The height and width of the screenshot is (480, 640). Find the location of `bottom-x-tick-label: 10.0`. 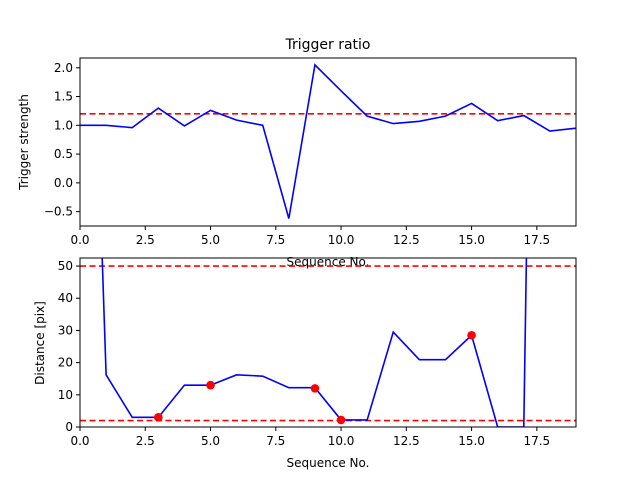

bottom-x-tick-label: 10.0 is located at coordinates (341, 441).